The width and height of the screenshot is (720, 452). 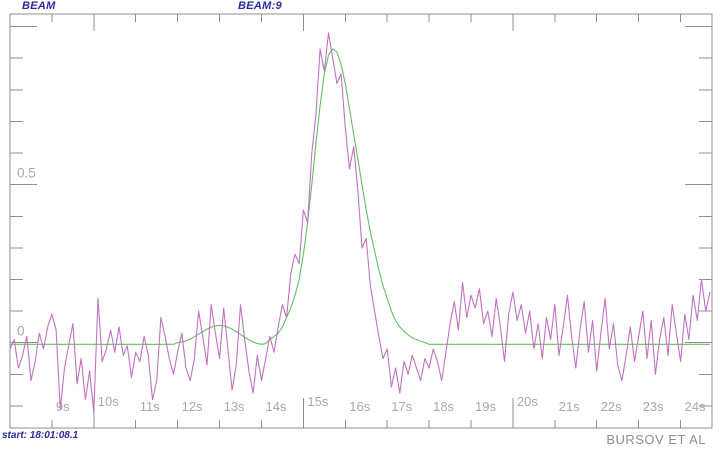 What do you see at coordinates (569, 406) in the screenshot?
I see `x-axis-tick-label: 21s` at bounding box center [569, 406].